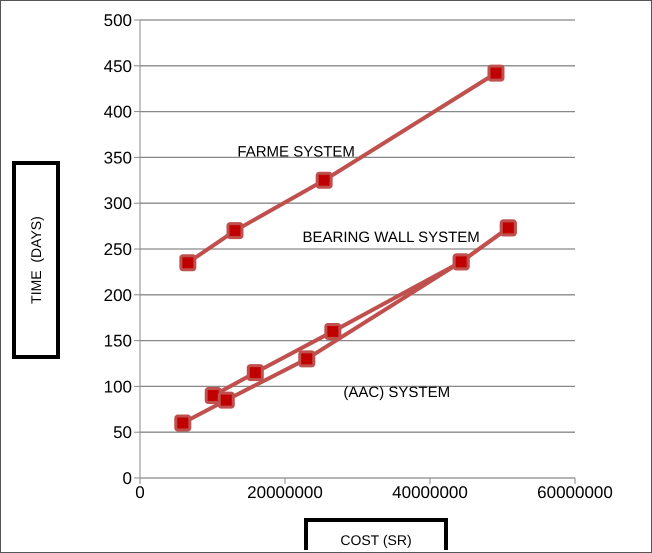 Image resolution: width=652 pixels, height=553 pixels. What do you see at coordinates (396, 392) in the screenshot?
I see `text: (AAC) SYSTEM` at bounding box center [396, 392].